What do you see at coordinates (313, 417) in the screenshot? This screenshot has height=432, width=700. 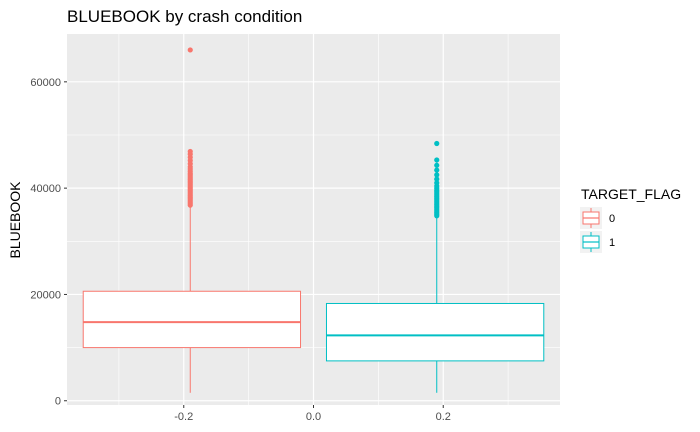 I see `x-tick-label: 0.0` at bounding box center [313, 417].